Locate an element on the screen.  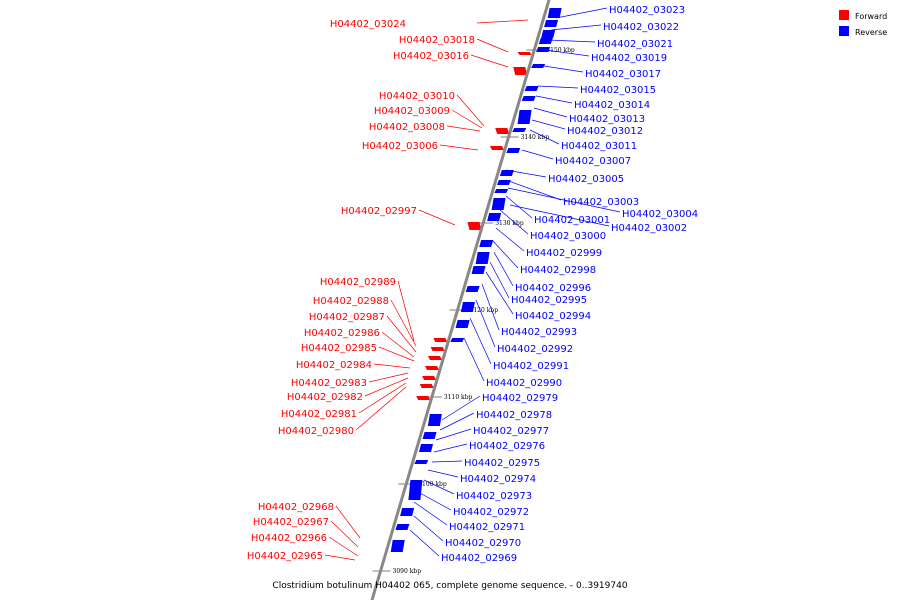
reverse-gene-label: H04402_03017 is located at coordinates (623, 74).